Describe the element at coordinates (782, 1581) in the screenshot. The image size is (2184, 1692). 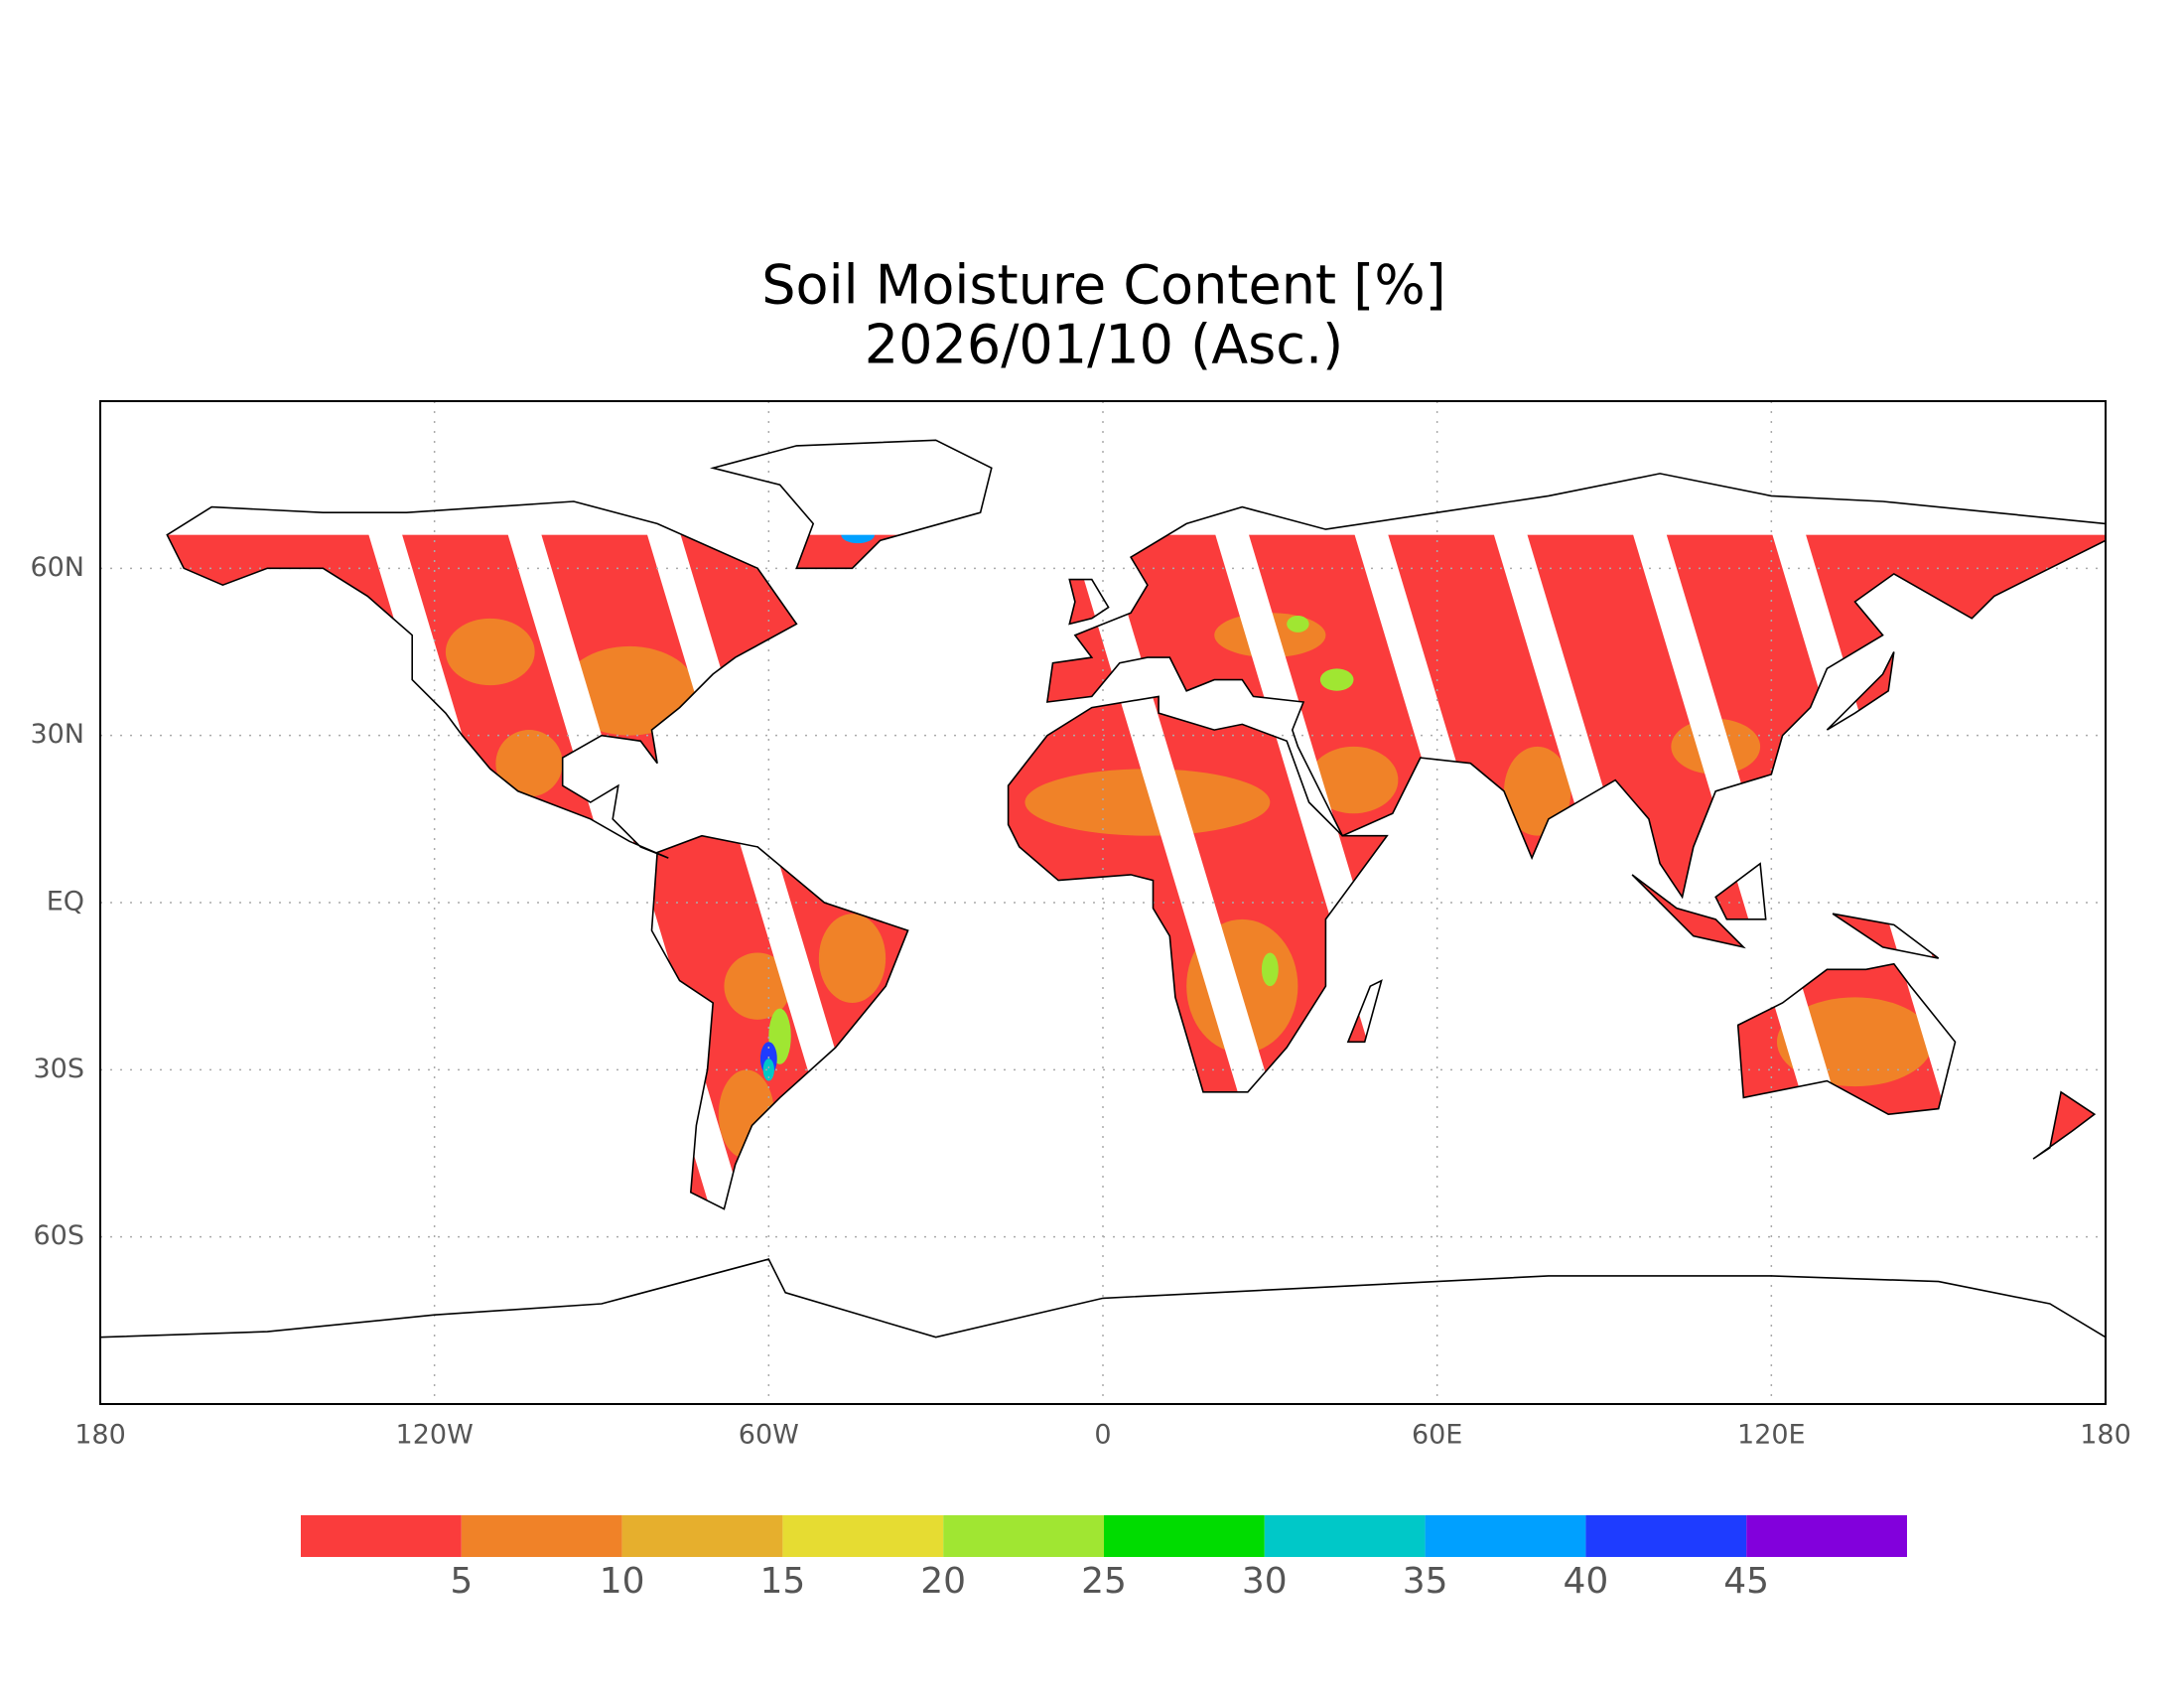
I see `colorbar-tick-label: 15` at that location.